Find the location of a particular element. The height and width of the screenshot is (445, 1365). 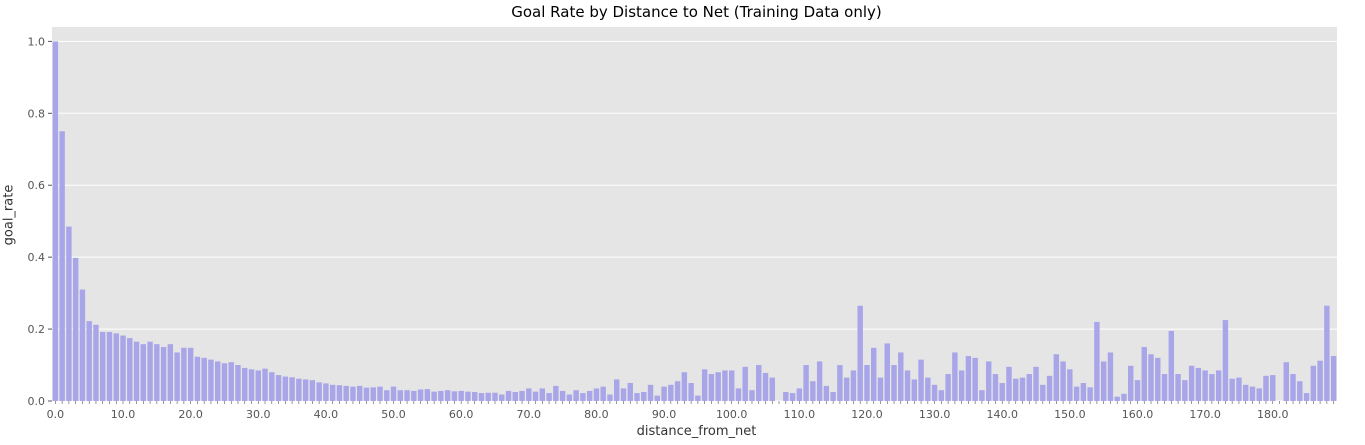

x-tick-label: 60.0 is located at coordinates (461, 414).